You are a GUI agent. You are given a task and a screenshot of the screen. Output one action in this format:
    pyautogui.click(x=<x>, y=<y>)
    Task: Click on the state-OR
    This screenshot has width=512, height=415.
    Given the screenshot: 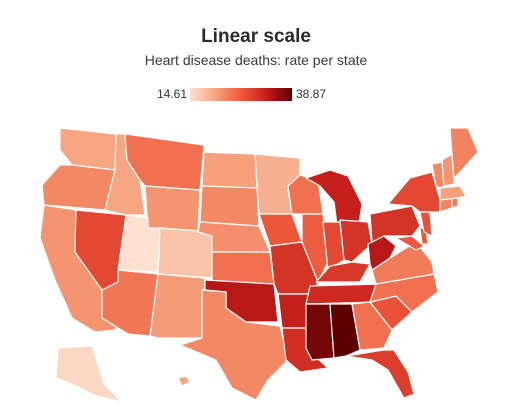 What is the action you would take?
    pyautogui.click(x=78, y=187)
    